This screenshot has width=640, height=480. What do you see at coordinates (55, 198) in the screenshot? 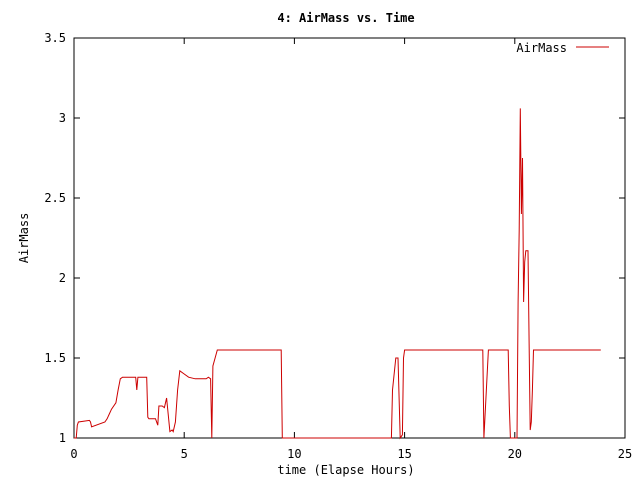
I see `y-tick-label: 2.5` at bounding box center [55, 198].